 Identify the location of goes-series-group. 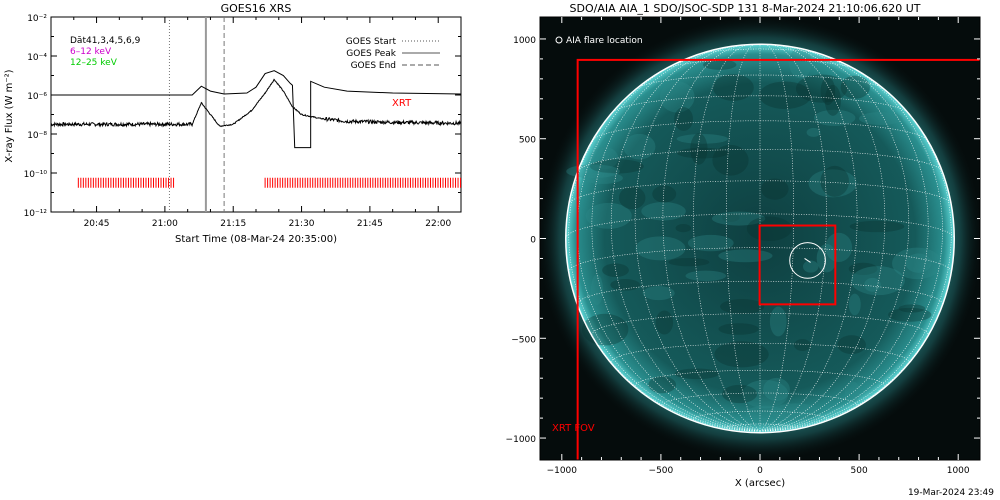
(256, 109).